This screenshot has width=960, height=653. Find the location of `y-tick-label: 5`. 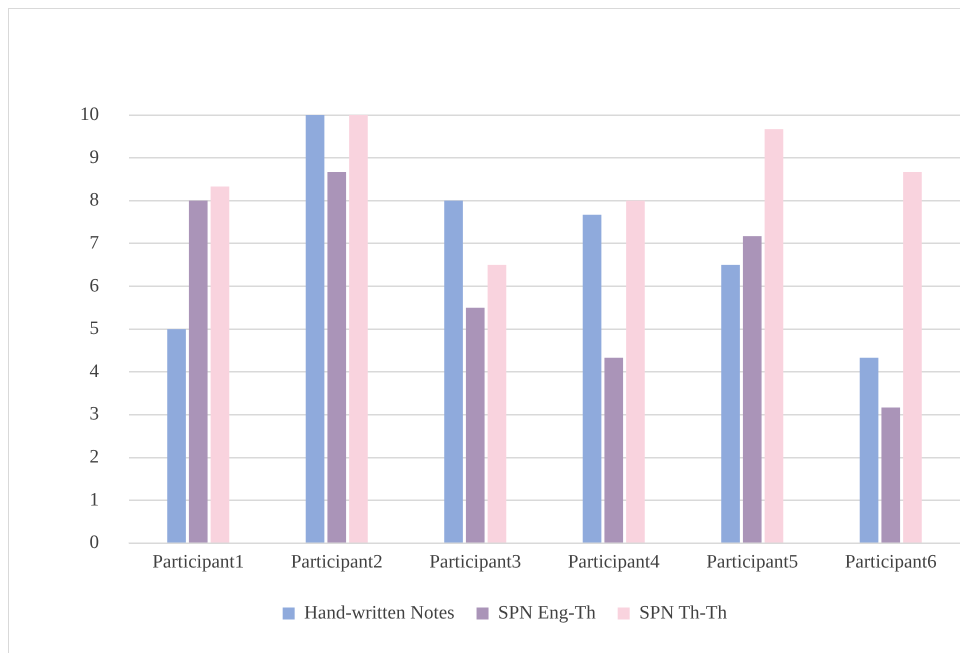

y-tick-label: 5 is located at coordinates (94, 329).